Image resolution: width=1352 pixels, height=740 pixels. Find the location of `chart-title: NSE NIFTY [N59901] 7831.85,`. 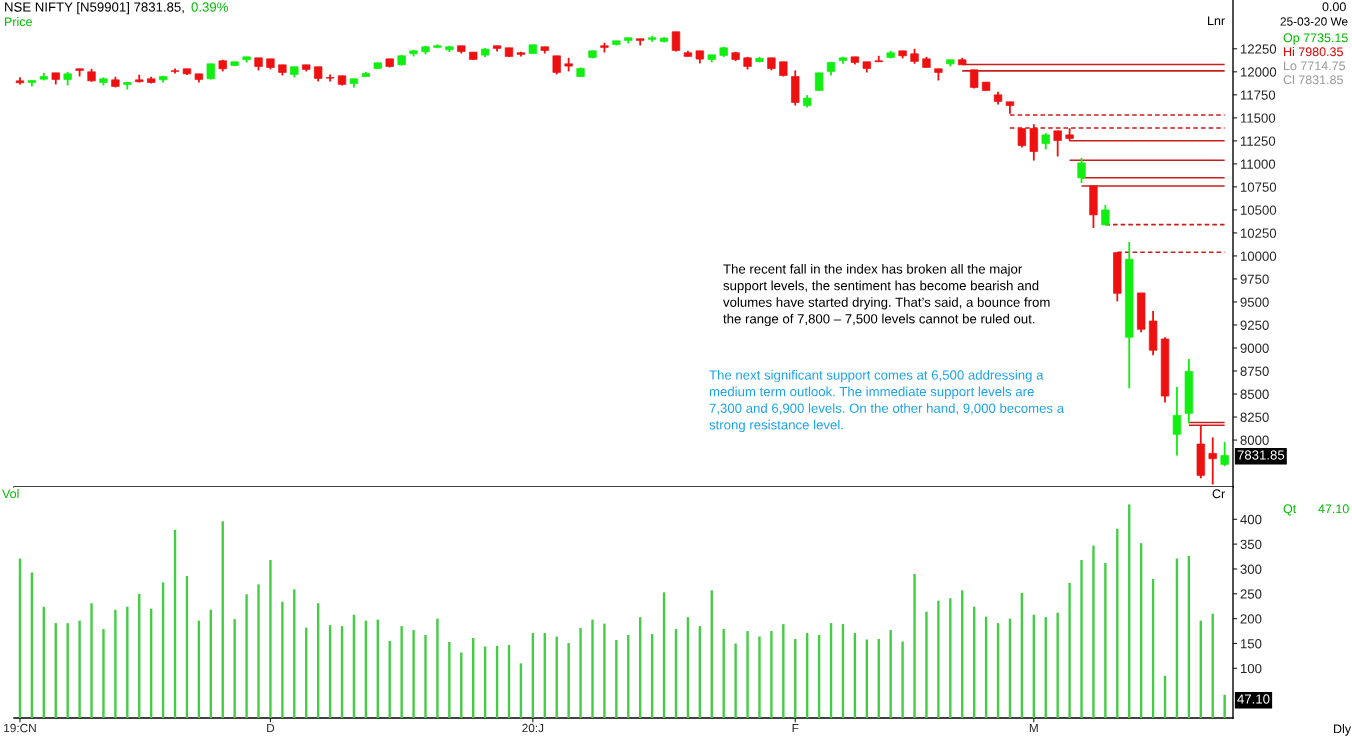

chart-title: NSE NIFTY [N59901] 7831.85, is located at coordinates (94, 8).